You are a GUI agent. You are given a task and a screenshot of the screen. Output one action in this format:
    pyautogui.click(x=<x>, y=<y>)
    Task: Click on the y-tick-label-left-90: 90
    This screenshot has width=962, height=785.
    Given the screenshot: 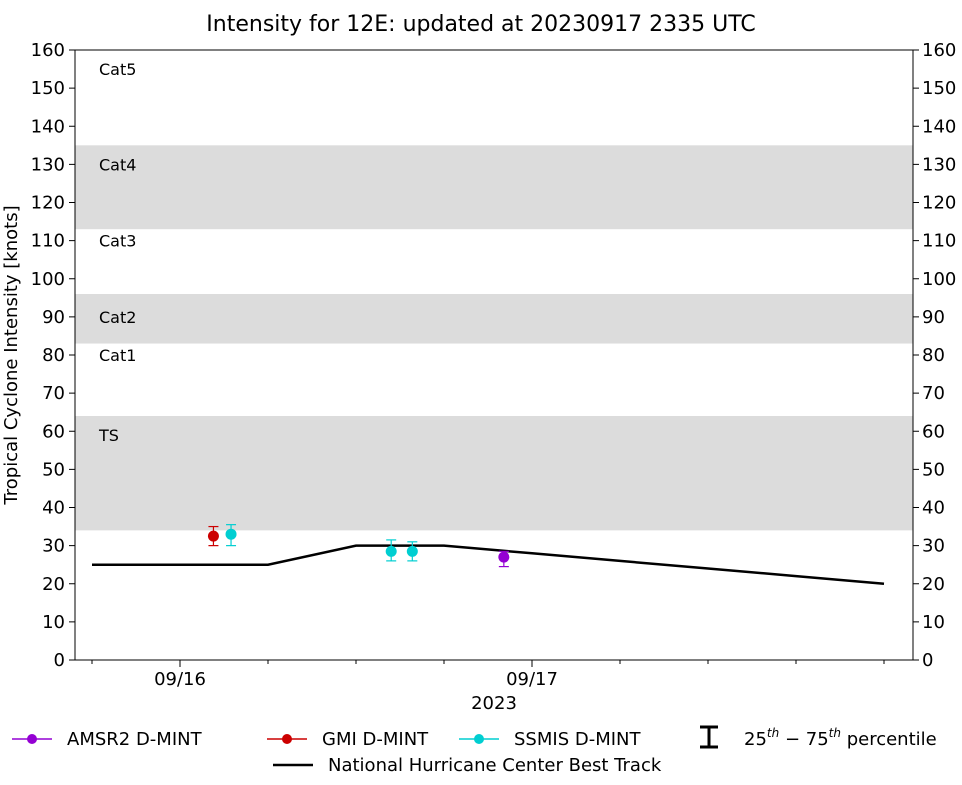 What is the action you would take?
    pyautogui.click(x=53, y=317)
    